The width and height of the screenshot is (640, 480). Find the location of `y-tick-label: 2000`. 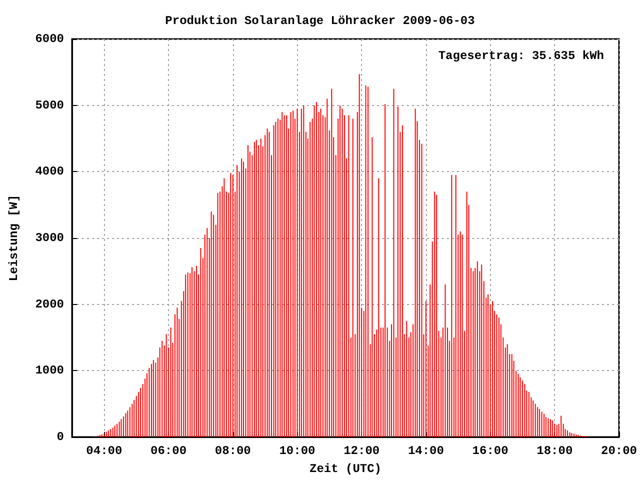

y-tick-label: 2000 is located at coordinates (49, 304).